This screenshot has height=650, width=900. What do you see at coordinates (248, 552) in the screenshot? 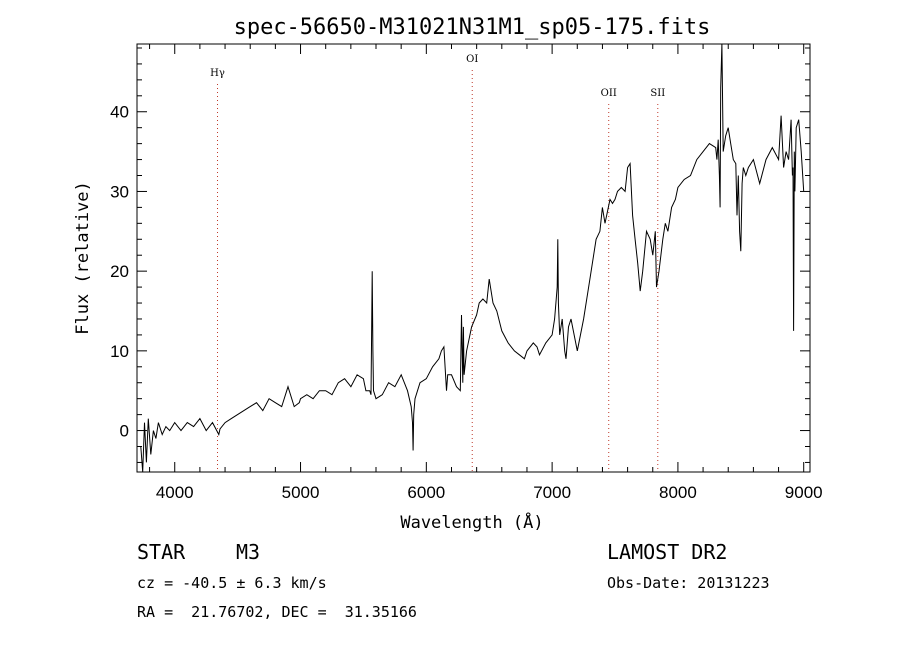
I see `object-subclass: M3` at bounding box center [248, 552].